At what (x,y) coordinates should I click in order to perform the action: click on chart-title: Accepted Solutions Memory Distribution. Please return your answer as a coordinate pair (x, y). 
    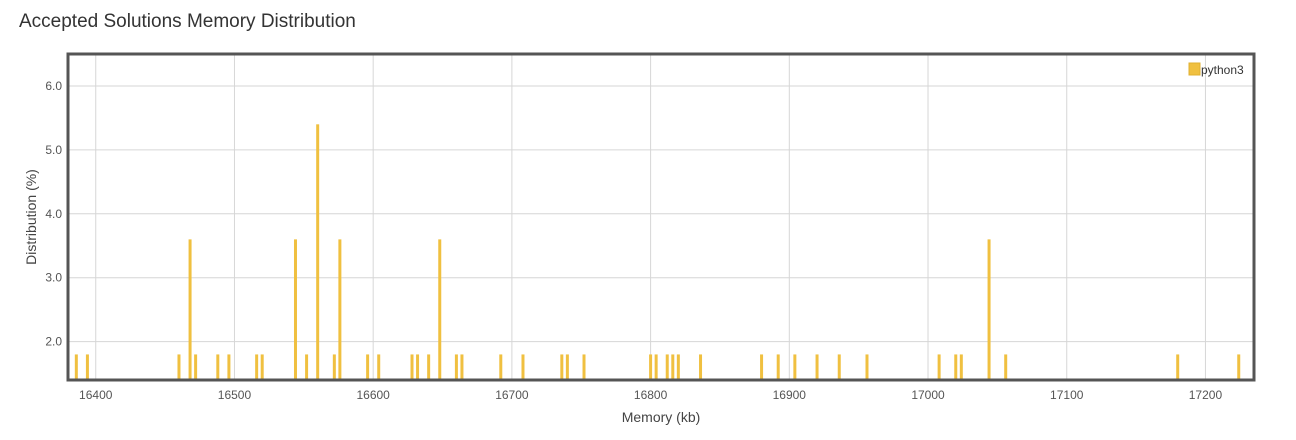
    Looking at the image, I should click on (187, 21).